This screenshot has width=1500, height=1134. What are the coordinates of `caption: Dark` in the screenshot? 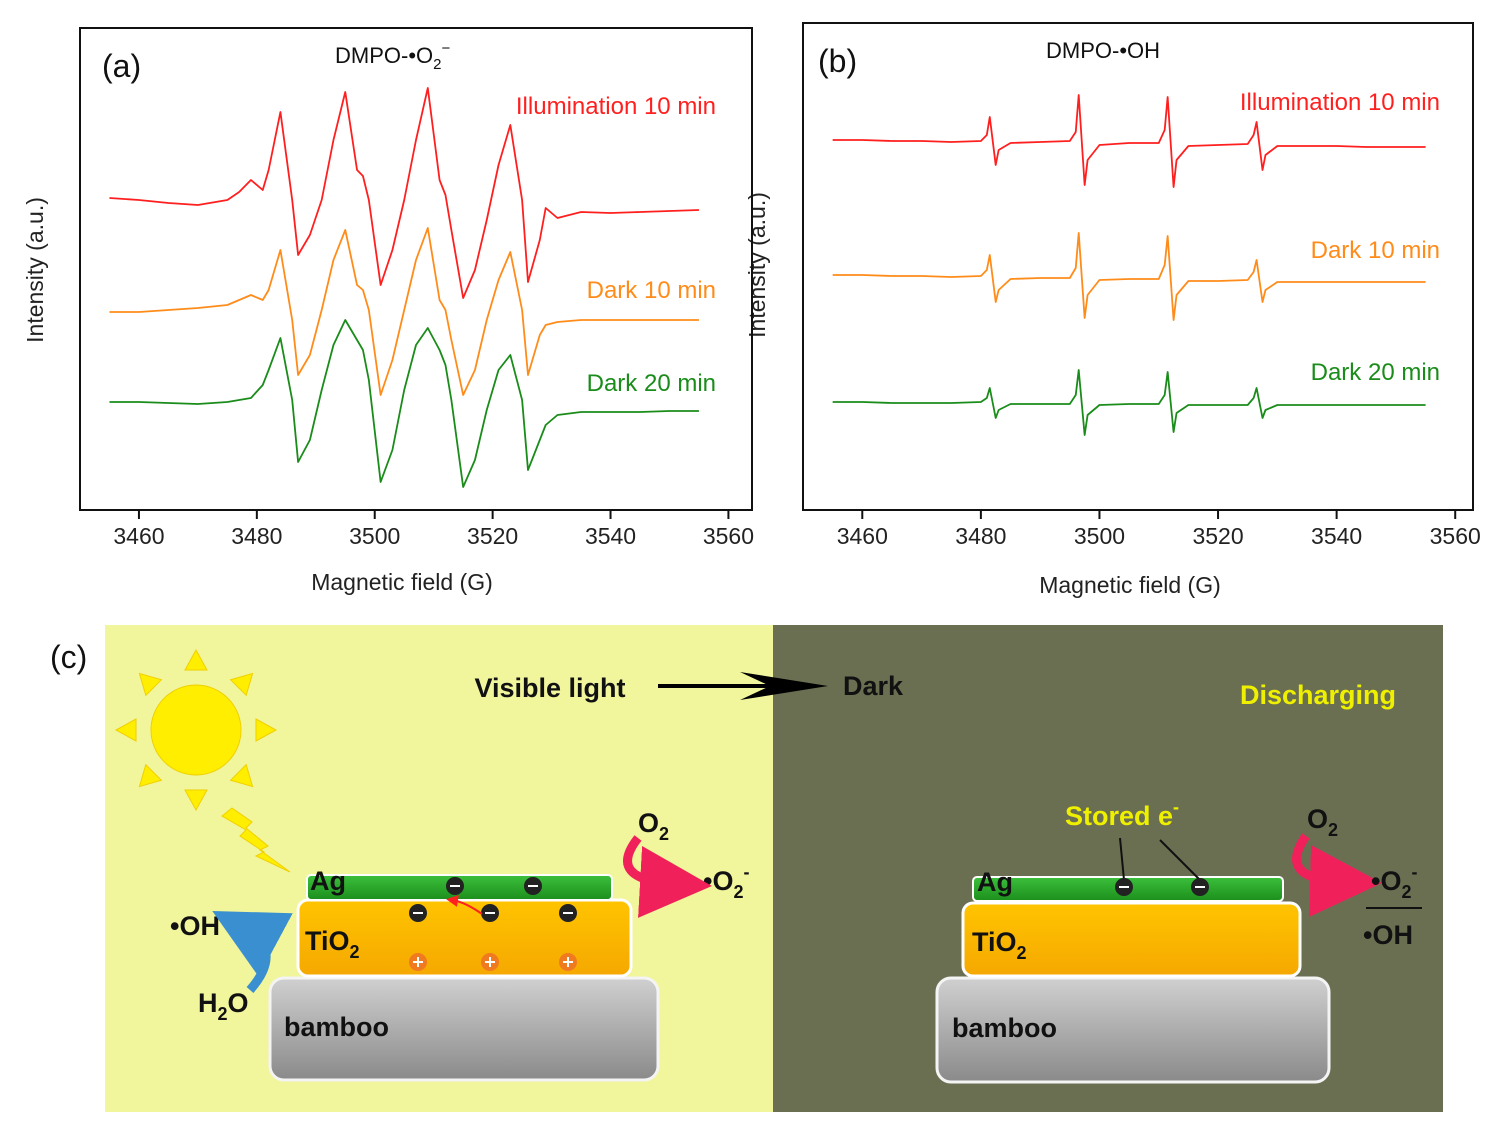 It's located at (873, 686).